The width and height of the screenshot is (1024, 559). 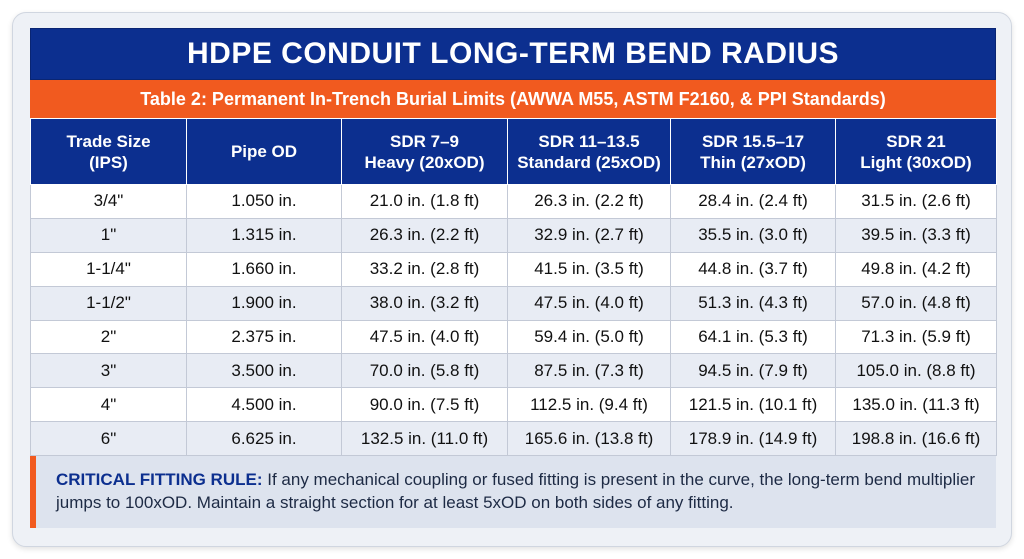 What do you see at coordinates (513, 54) in the screenshot?
I see `page-title: HDPE CONDUIT LONG-TERM BEND RADIUS` at bounding box center [513, 54].